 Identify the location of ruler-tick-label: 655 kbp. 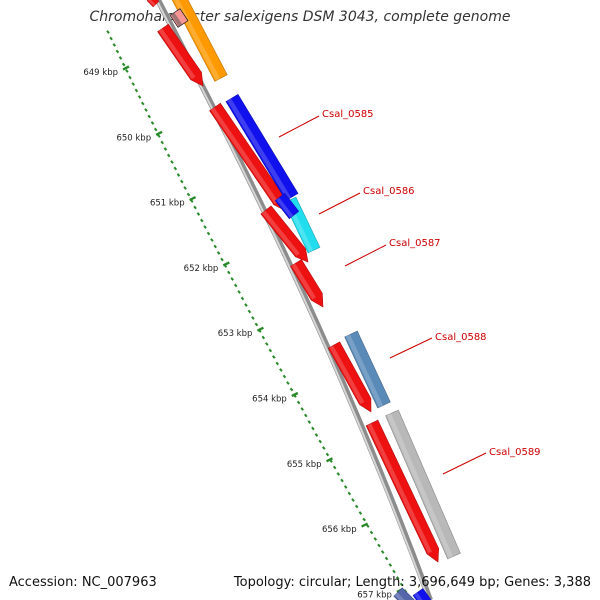
(304, 465).